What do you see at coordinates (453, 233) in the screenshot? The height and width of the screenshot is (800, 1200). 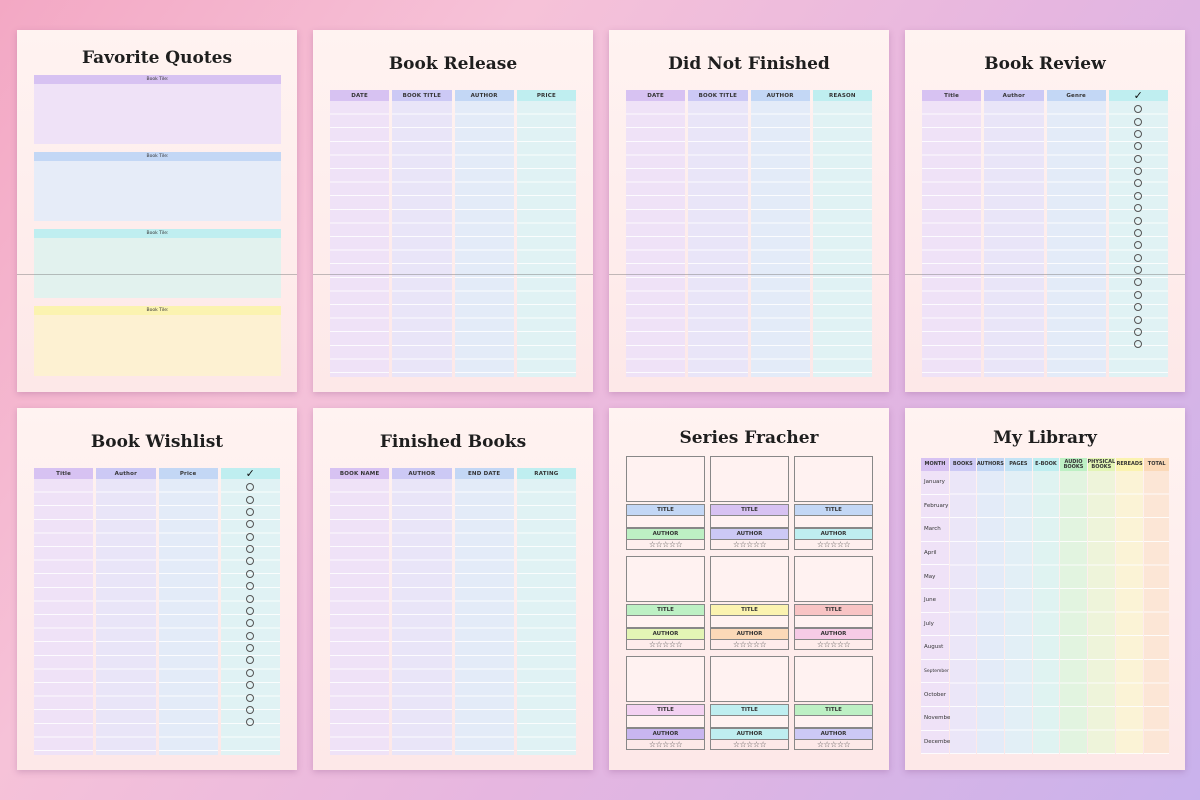 I see `release-table: DATE BOOK TITLE AUTHOR PRICE` at bounding box center [453, 233].